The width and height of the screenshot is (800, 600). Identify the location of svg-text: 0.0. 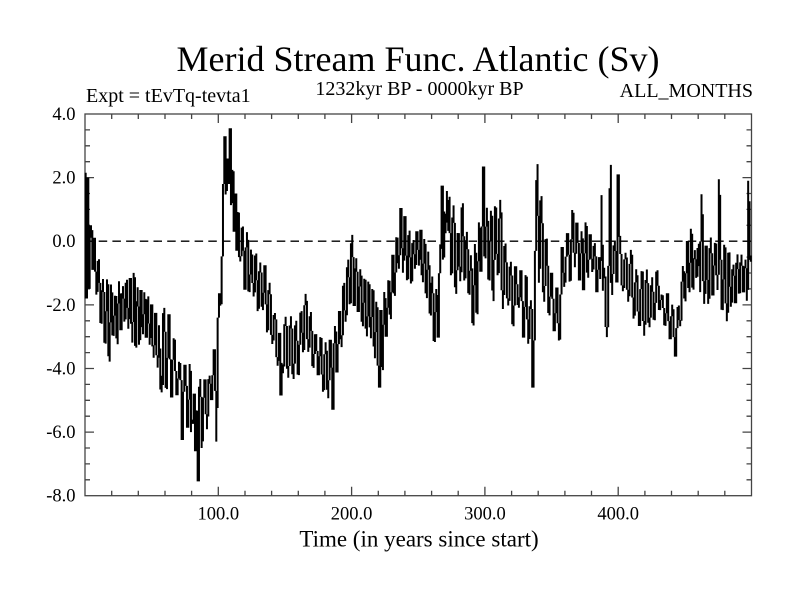
(63, 242).